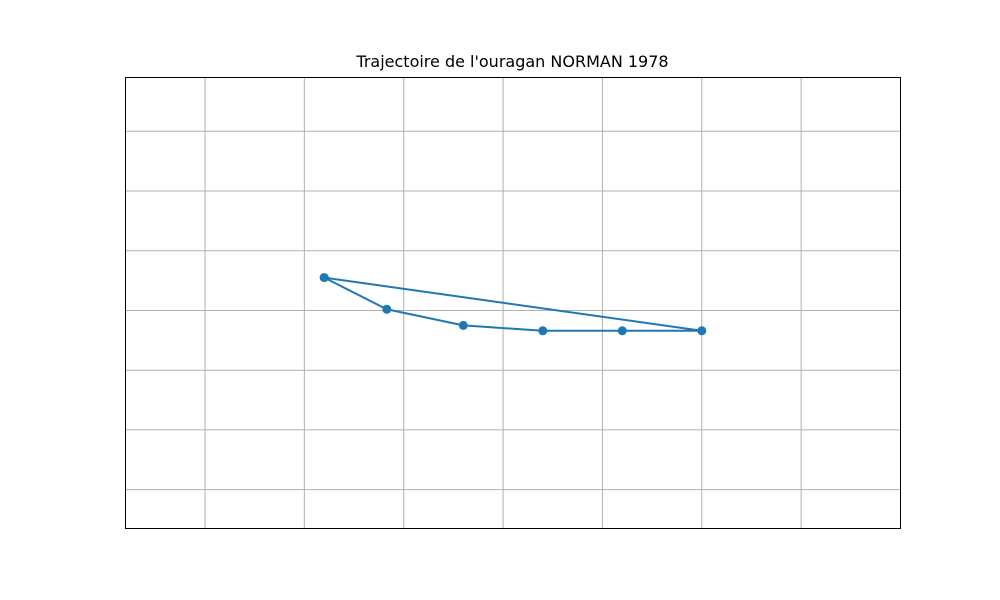 The width and height of the screenshot is (1000, 600). What do you see at coordinates (512, 61) in the screenshot?
I see `chart-title: Trajectoire de l'ouragan NORMAN 1978` at bounding box center [512, 61].